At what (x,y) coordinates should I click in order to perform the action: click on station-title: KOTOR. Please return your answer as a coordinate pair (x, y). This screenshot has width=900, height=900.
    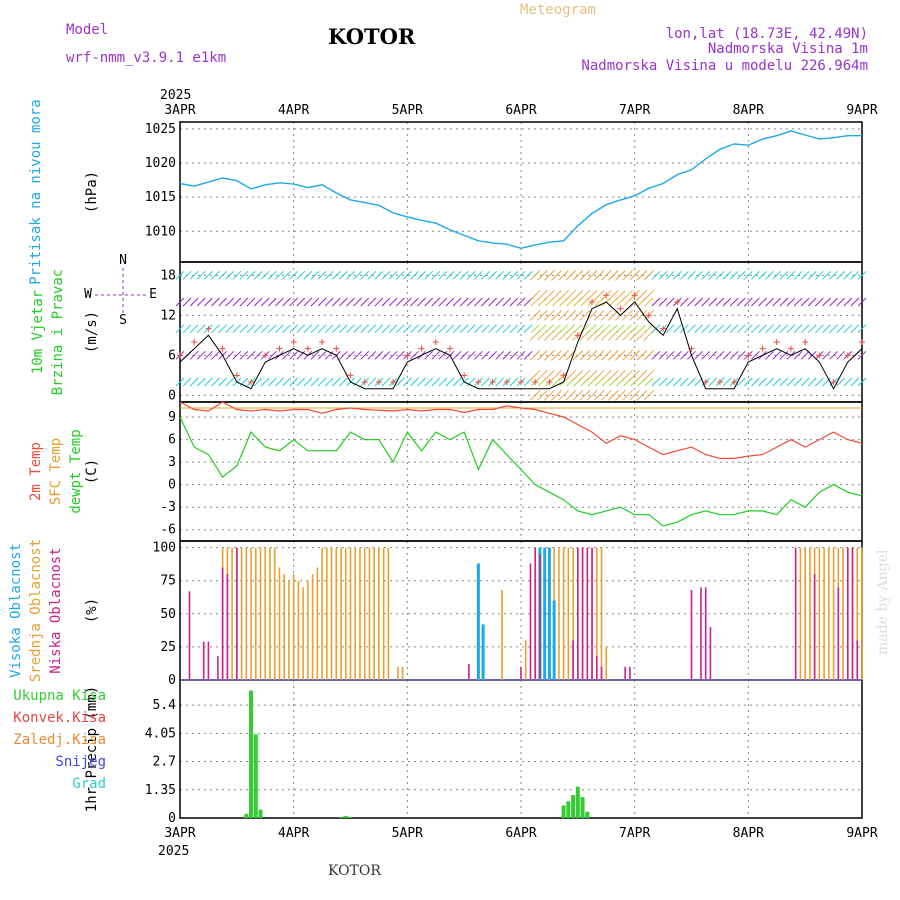
    Looking at the image, I should click on (372, 36).